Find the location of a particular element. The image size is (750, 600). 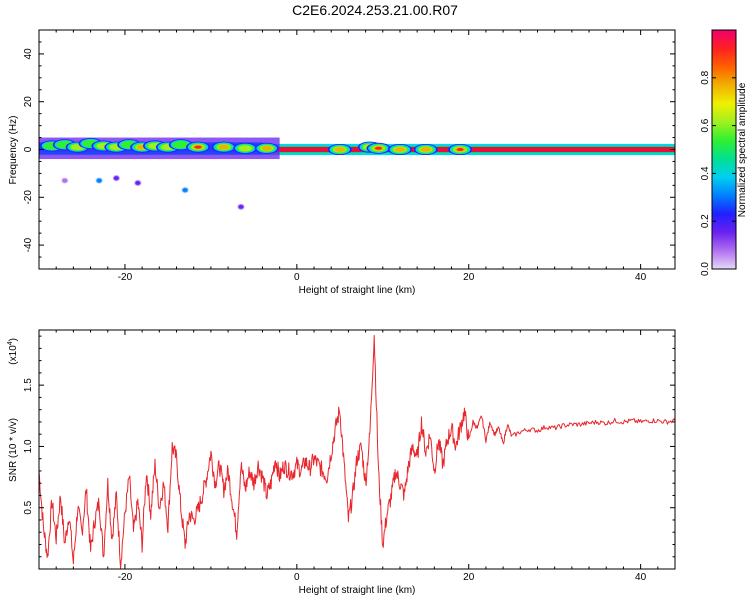

y-tick-label: -20 is located at coordinates (28, 197).